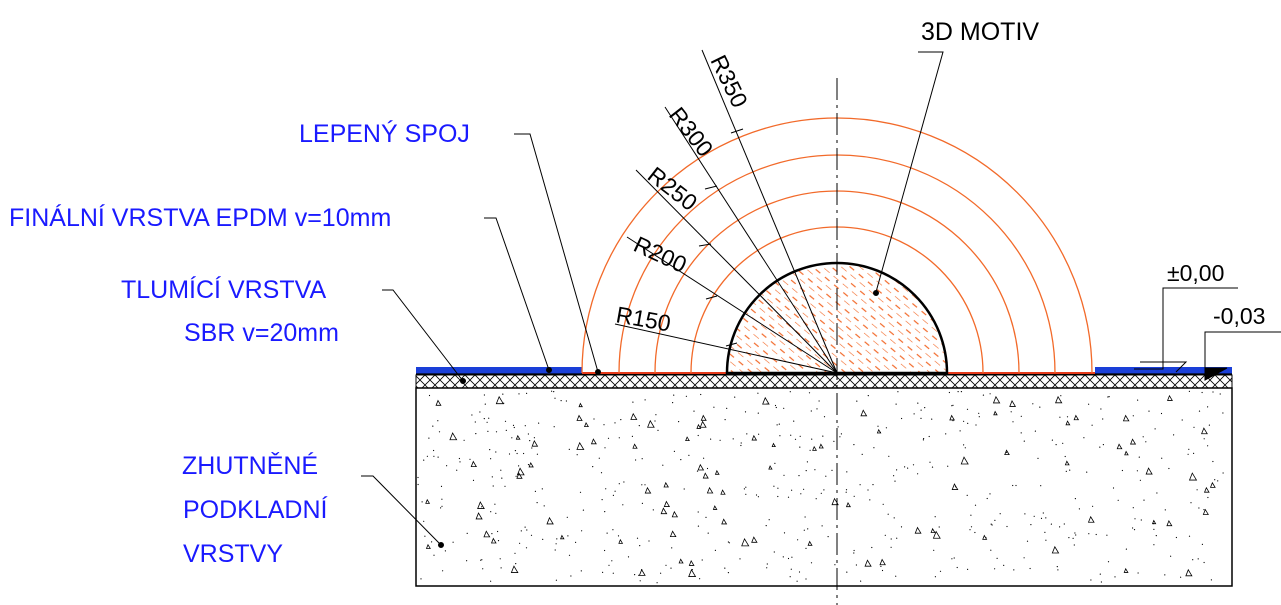  What do you see at coordinates (518, 295) in the screenshot?
I see `final-layer-leader` at bounding box center [518, 295].